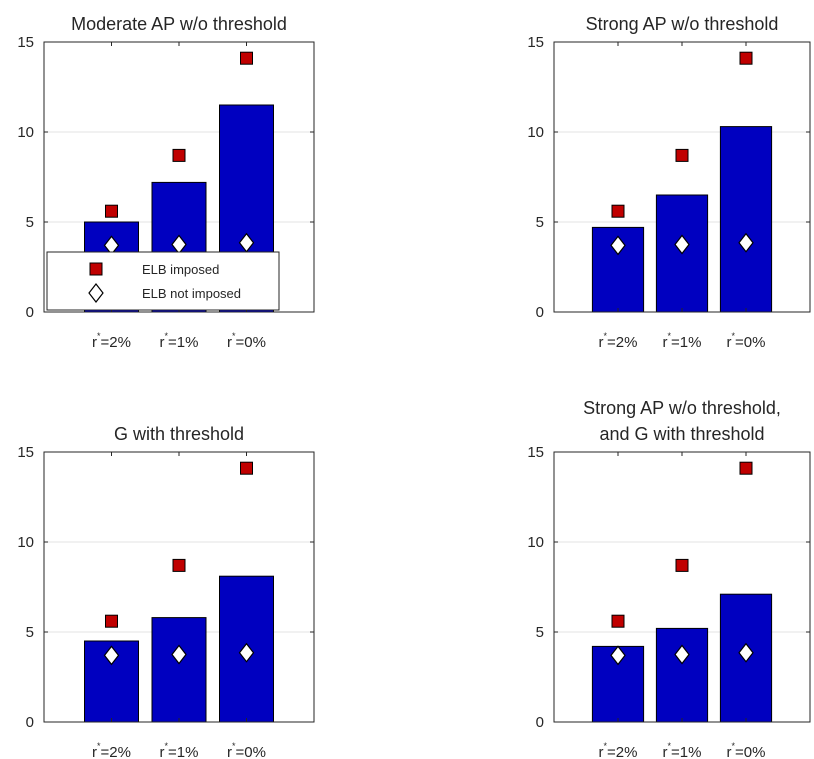  I want to click on legend-box, so click(163, 281).